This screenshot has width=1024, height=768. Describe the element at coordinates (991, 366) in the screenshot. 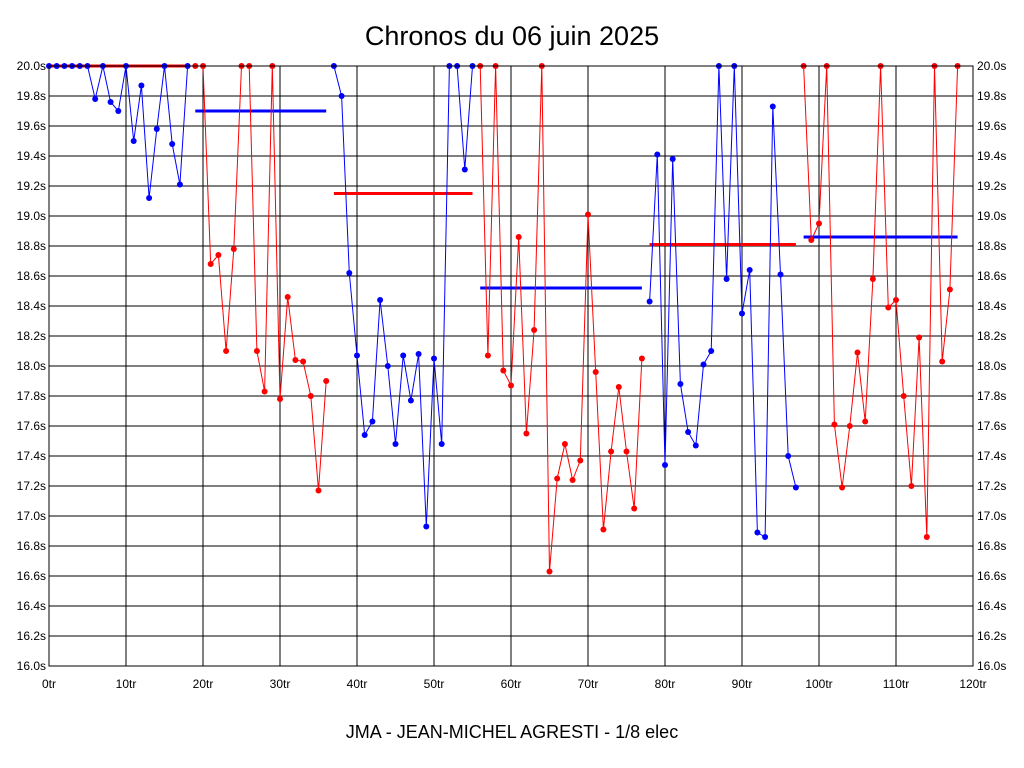

I see `y-tick-label-right: 18.0s` at that location.